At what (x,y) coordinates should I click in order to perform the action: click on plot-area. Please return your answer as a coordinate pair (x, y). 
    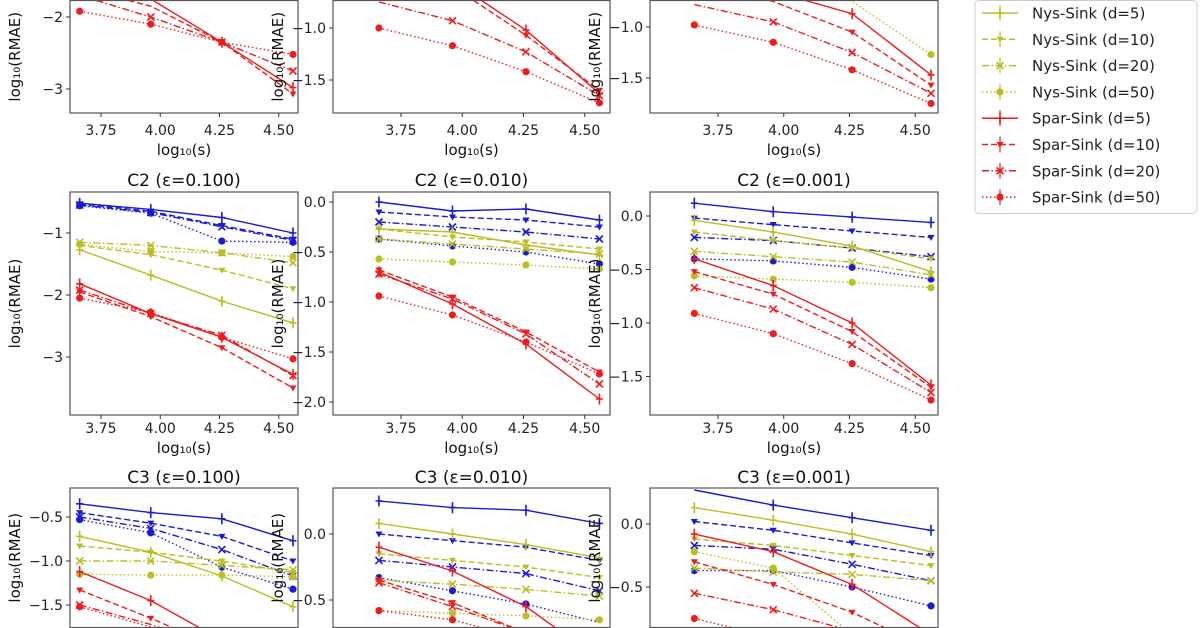
    Looking at the image, I should click on (187, 49).